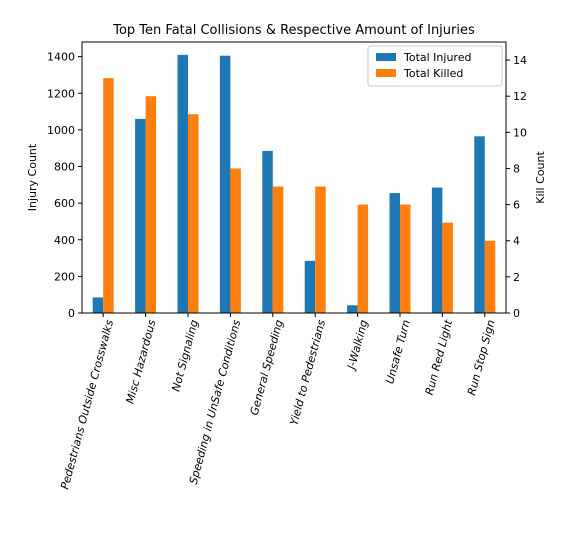 Image resolution: width=585 pixels, height=551 pixels. What do you see at coordinates (516, 187) in the screenshot?
I see `right-axis: 0 2 4 6 8 10 12 14` at bounding box center [516, 187].